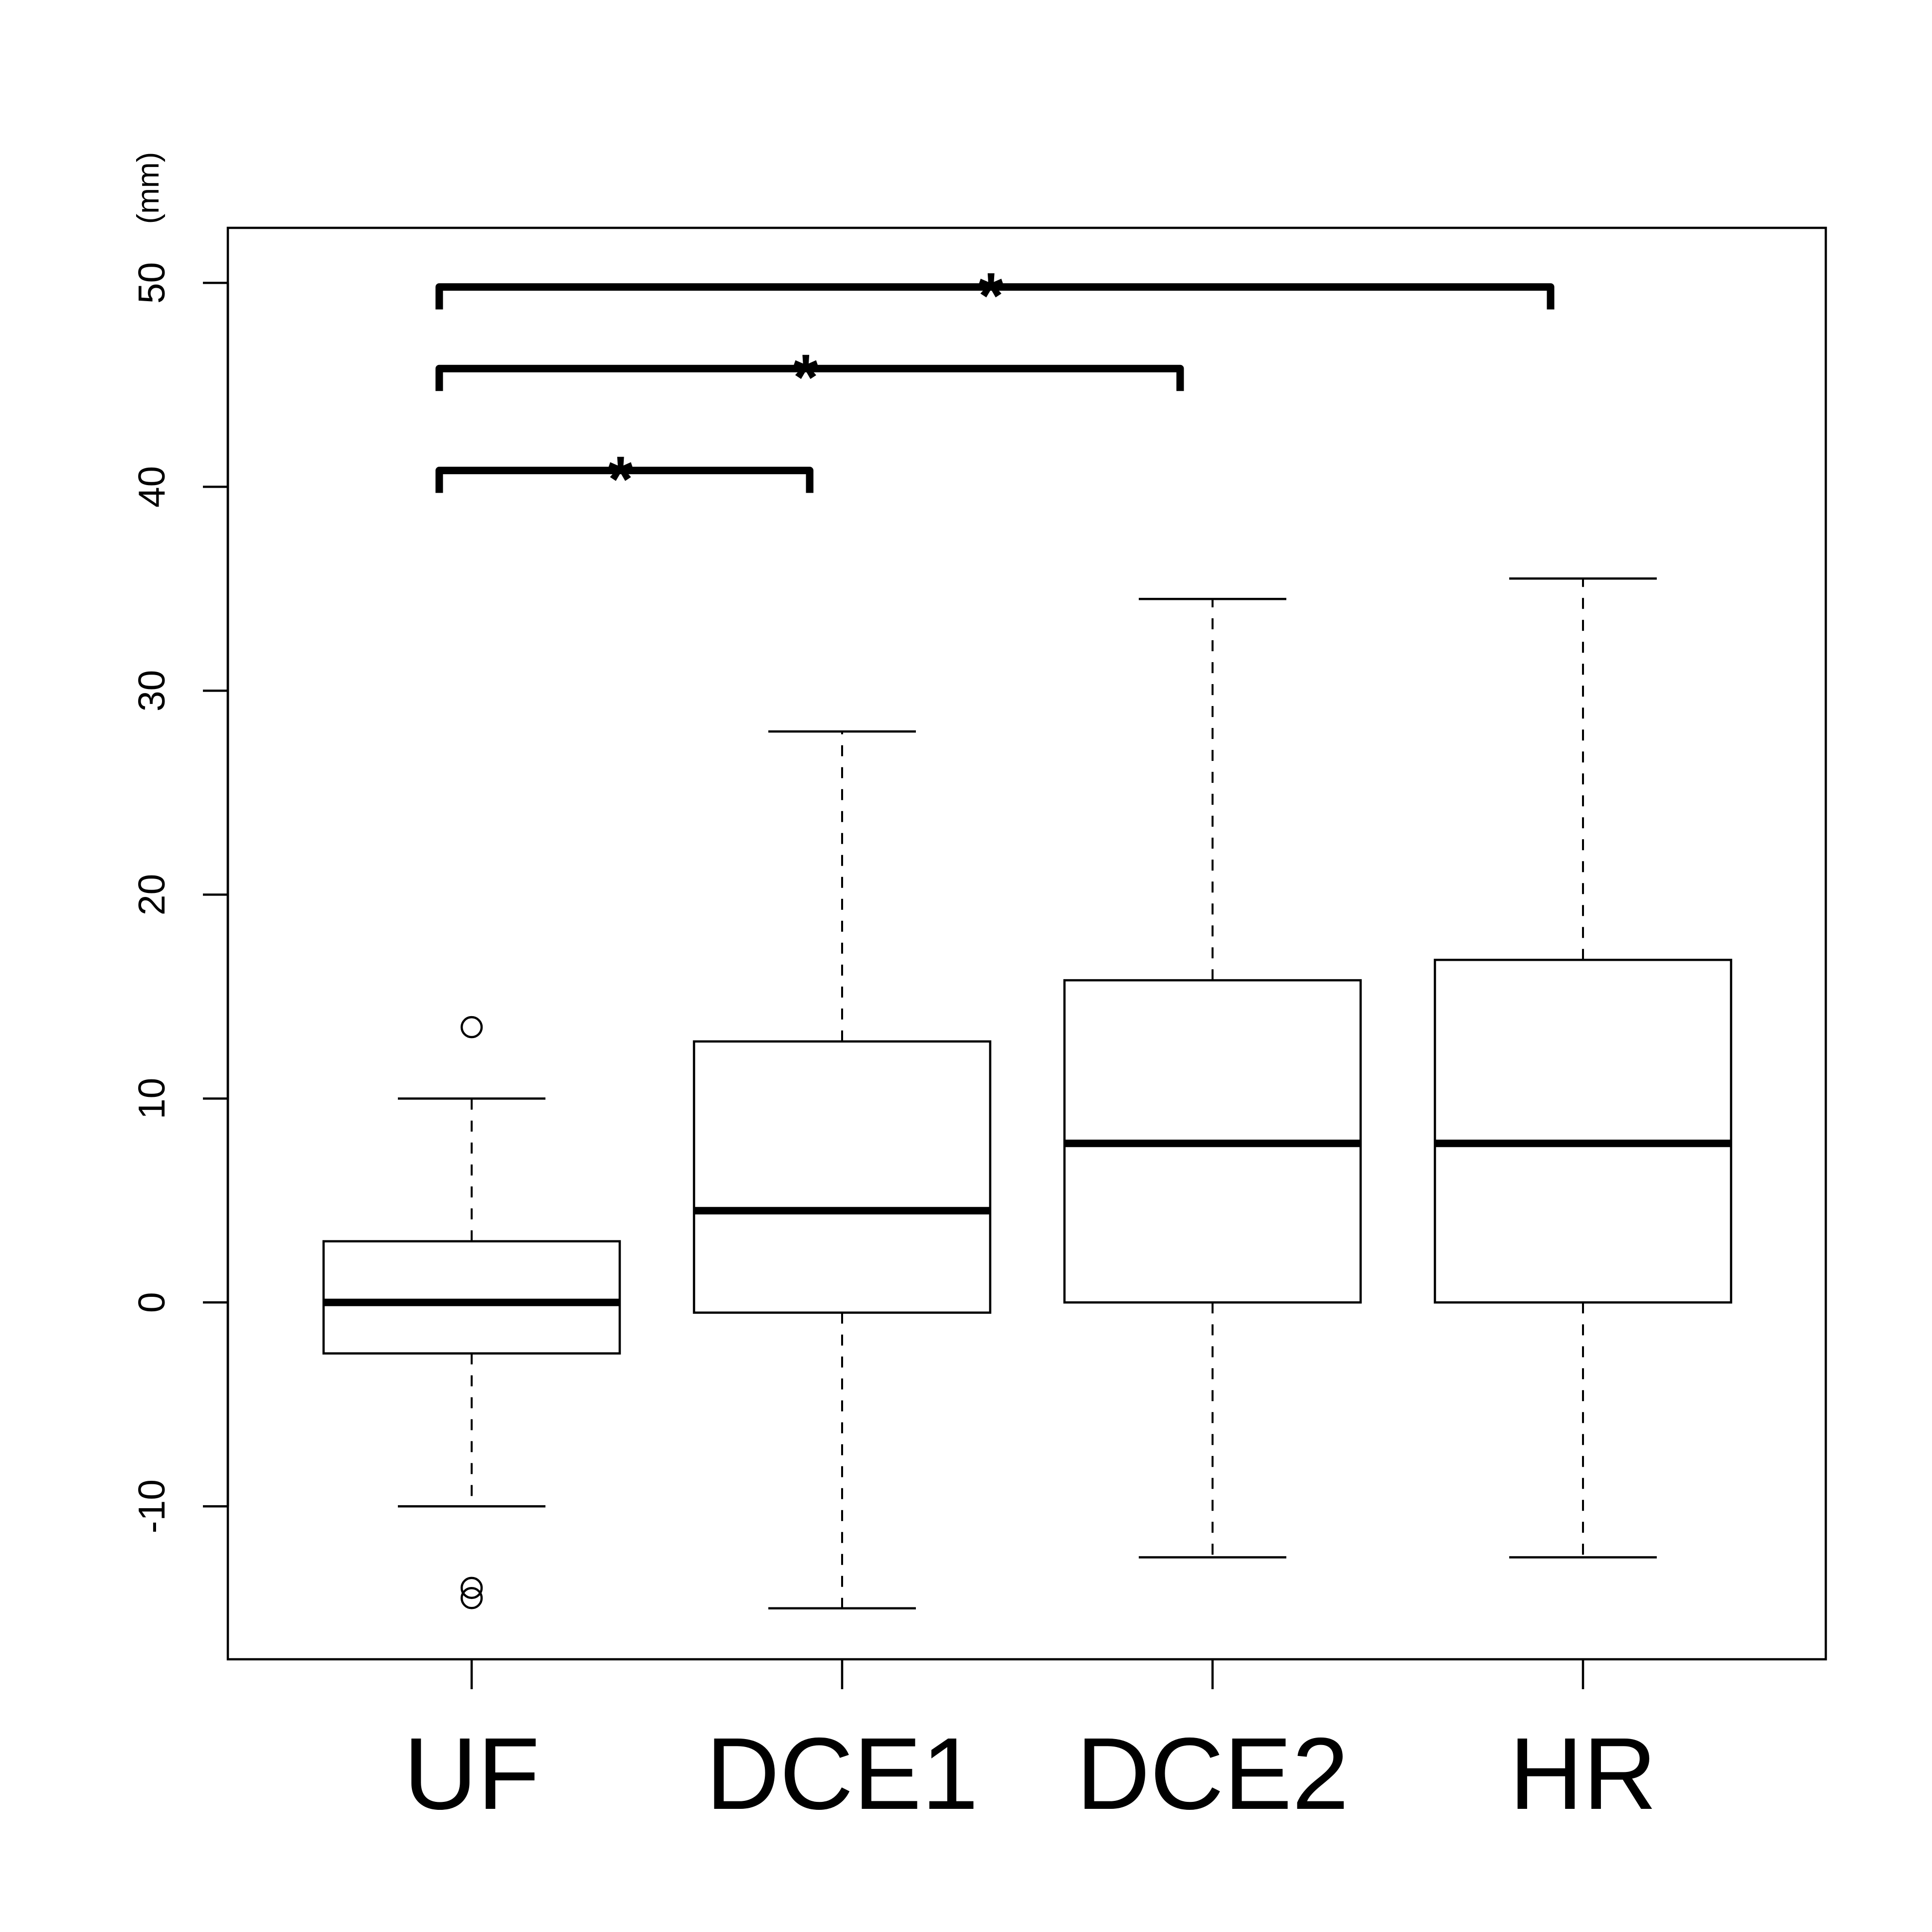  What do you see at coordinates (152, 487) in the screenshot?
I see `y-tick-label: 40` at bounding box center [152, 487].